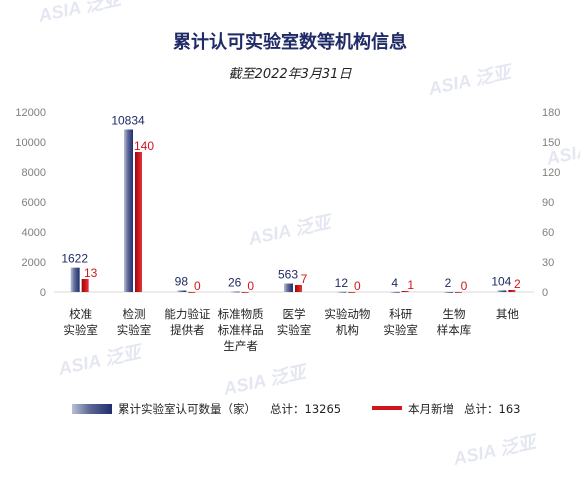 This screenshot has width=580, height=480. Describe the element at coordinates (342, 283) in the screenshot. I see `data-label-series-a: 12` at that location.